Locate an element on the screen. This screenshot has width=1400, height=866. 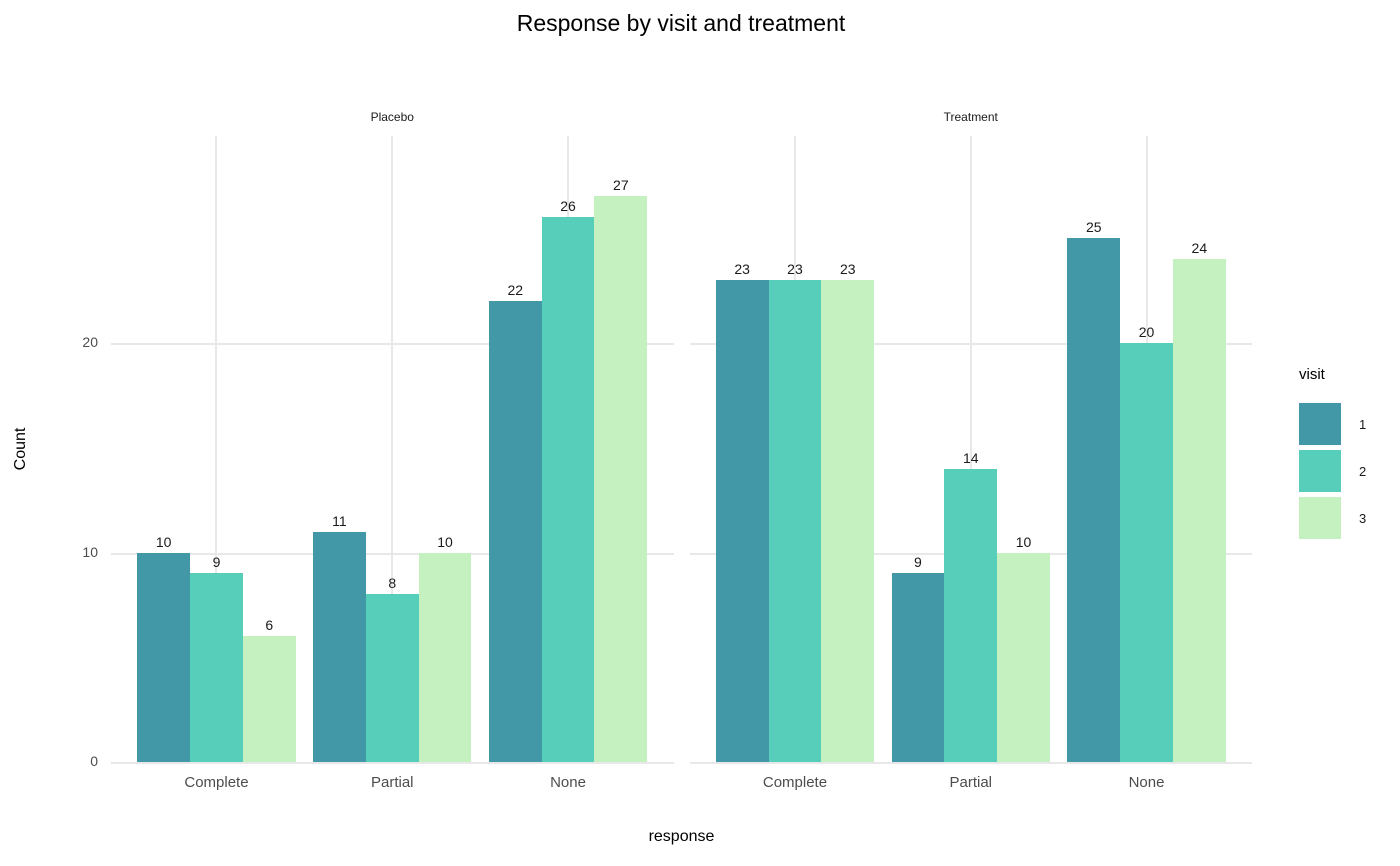
y-axis-title: Count is located at coordinates (20, 449).